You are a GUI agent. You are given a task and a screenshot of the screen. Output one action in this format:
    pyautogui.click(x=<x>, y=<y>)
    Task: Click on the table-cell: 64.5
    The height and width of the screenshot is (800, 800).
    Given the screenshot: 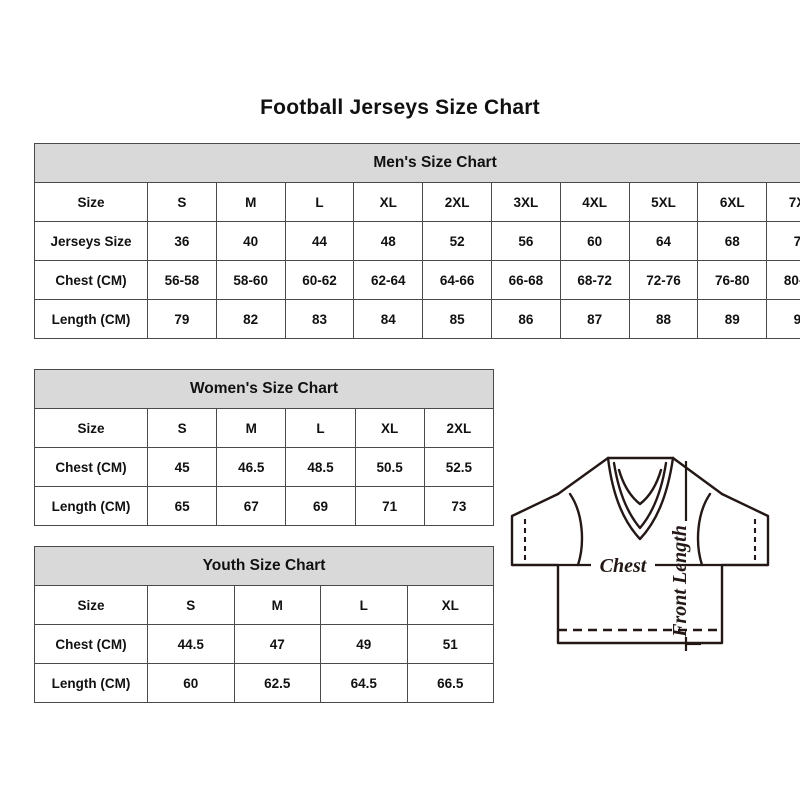 What is the action you would take?
    pyautogui.click(x=364, y=683)
    